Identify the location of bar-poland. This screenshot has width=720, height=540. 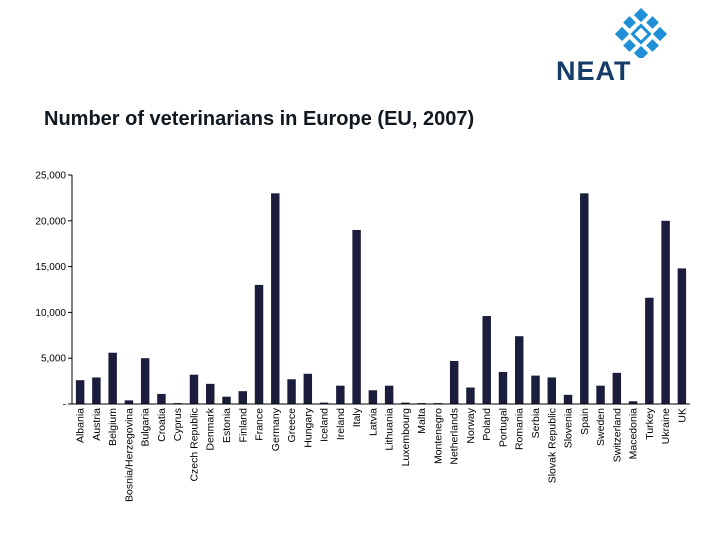
(486, 360).